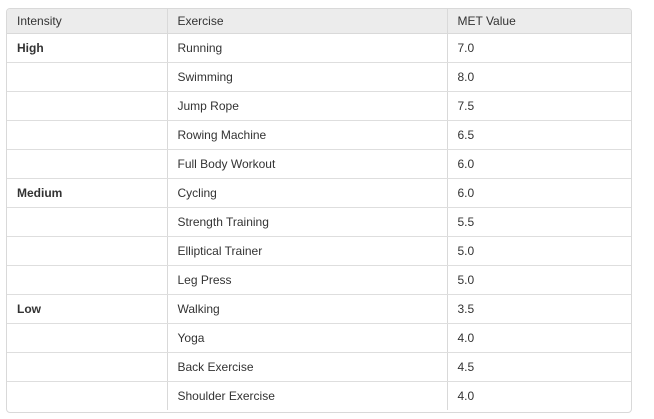 Image resolution: width=654 pixels, height=419 pixels. What do you see at coordinates (539, 106) in the screenshot?
I see `met-cell: 7.5` at bounding box center [539, 106].